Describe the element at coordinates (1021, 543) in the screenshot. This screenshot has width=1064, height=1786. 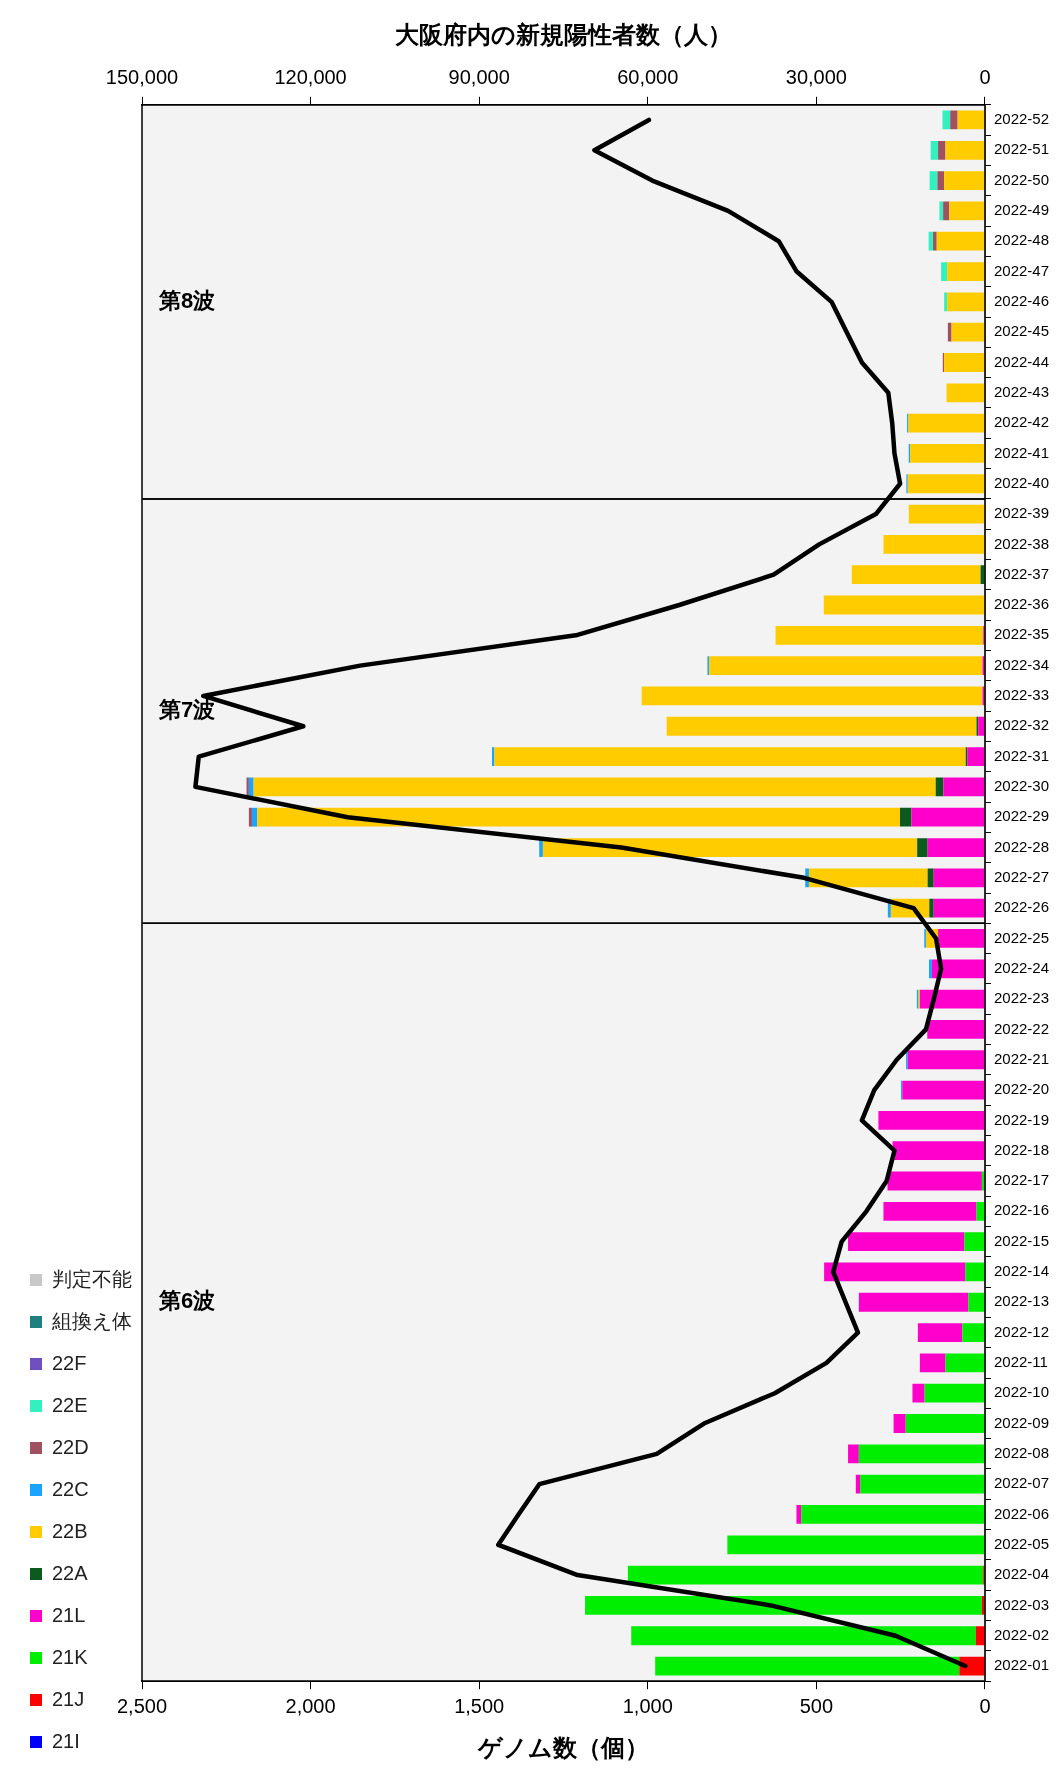
I see `y-tick-label: 2022-38` at that location.